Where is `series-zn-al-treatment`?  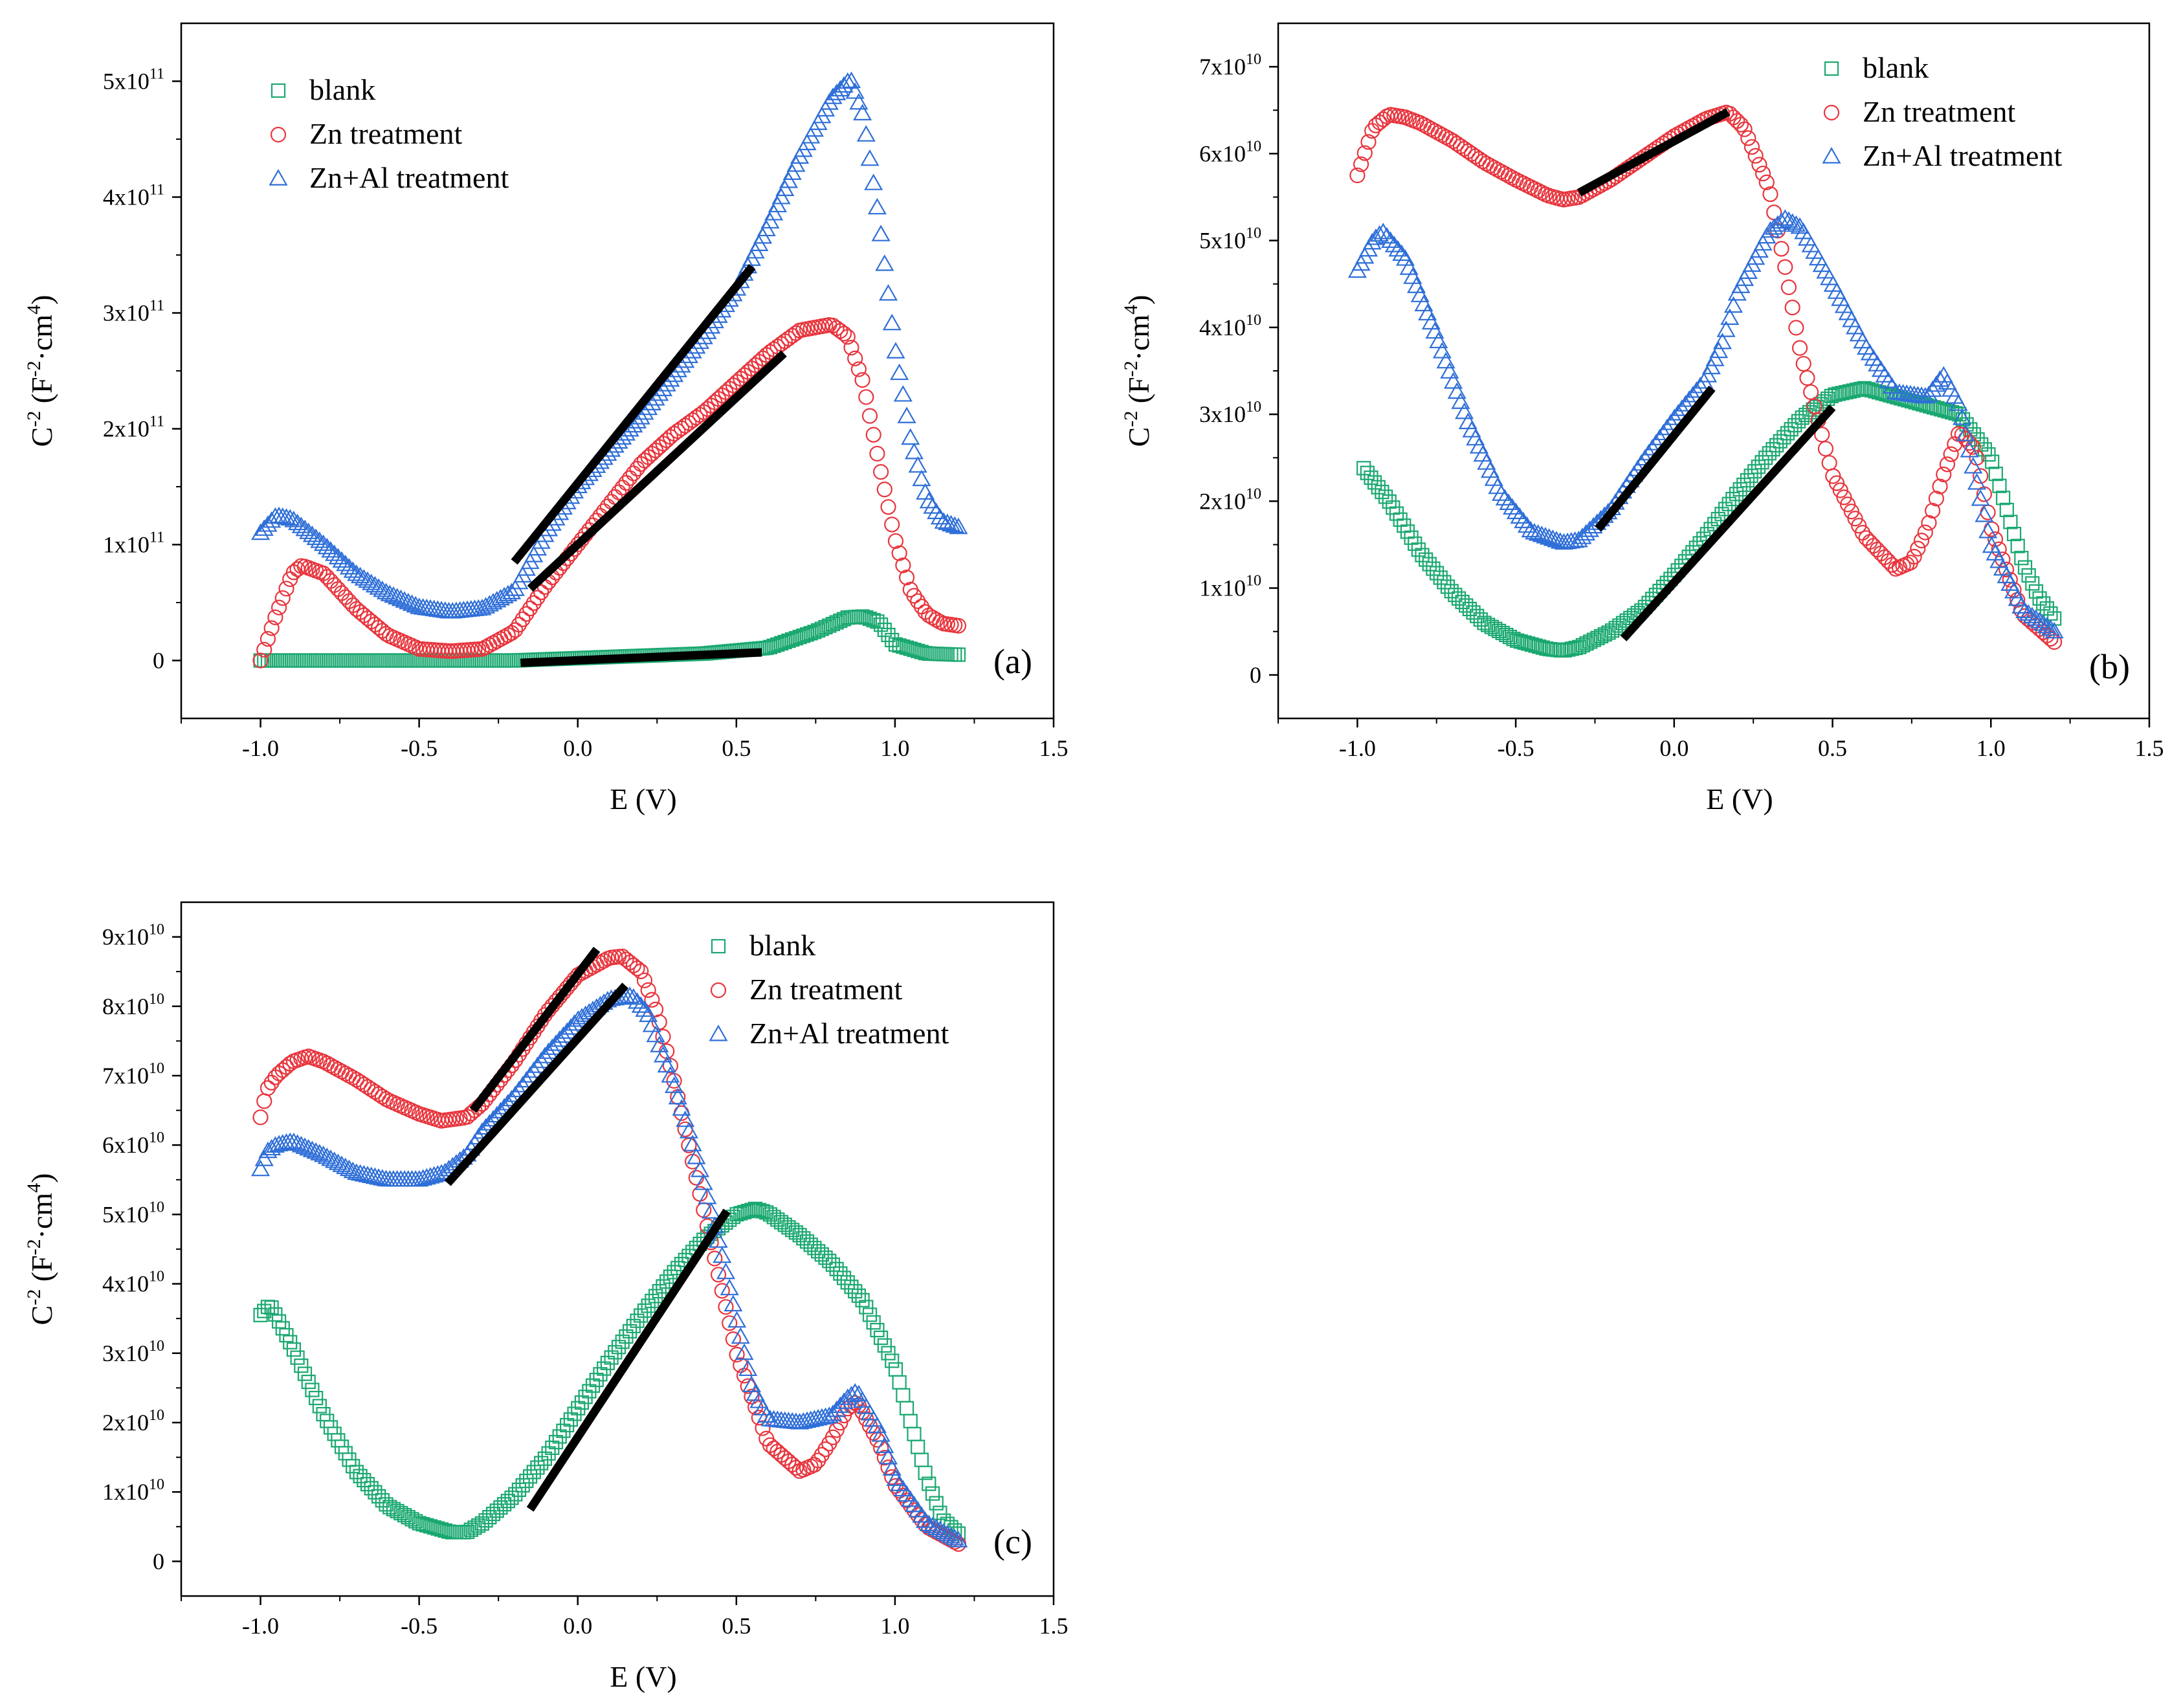
series-zn-al-treatment is located at coordinates (609, 1267).